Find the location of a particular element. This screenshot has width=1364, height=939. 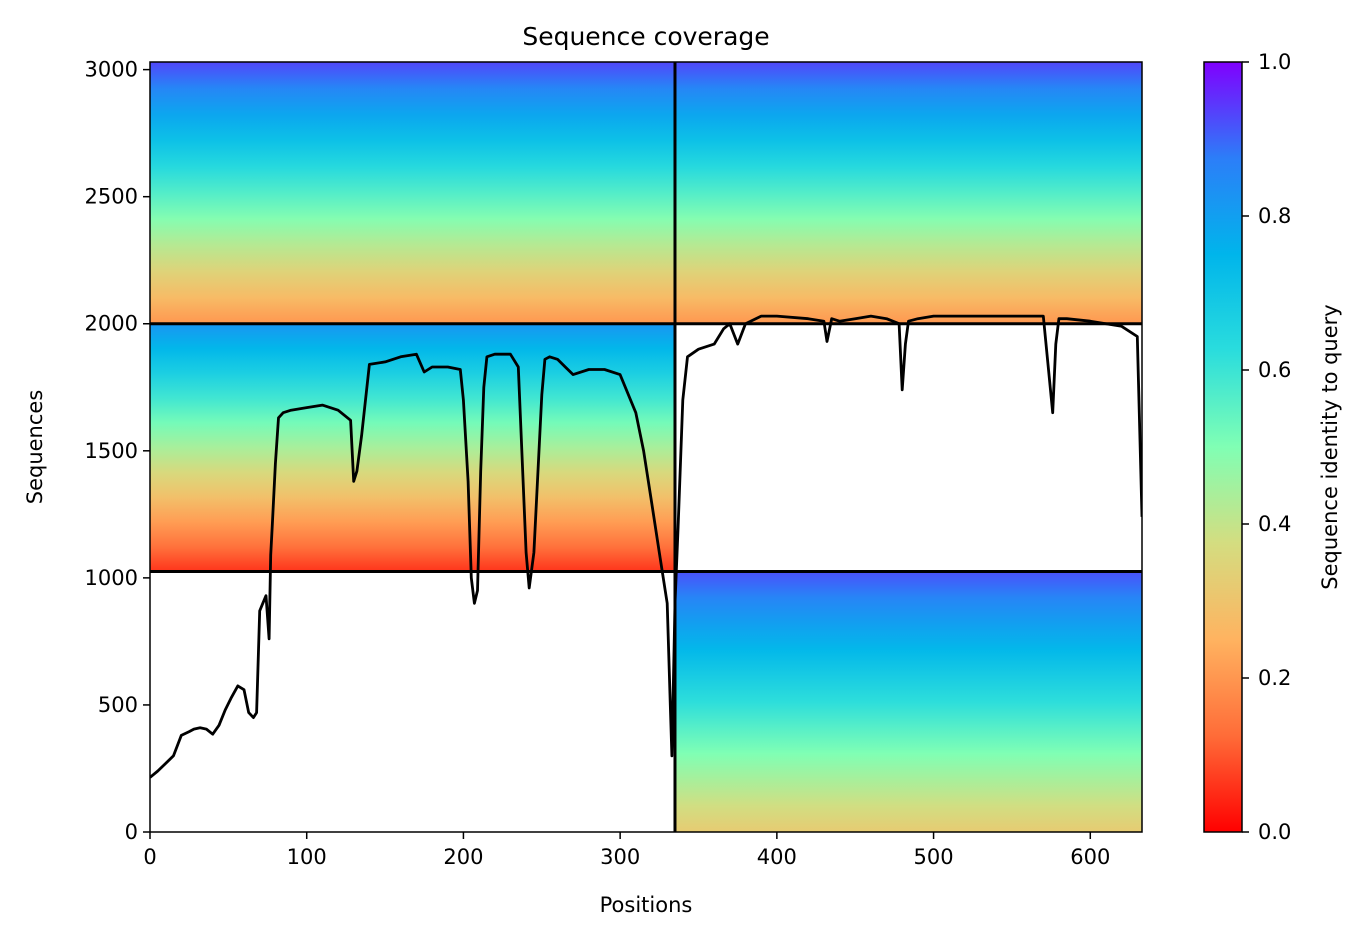

colorbar-tick-label: 0.6 is located at coordinates (1274, 370).